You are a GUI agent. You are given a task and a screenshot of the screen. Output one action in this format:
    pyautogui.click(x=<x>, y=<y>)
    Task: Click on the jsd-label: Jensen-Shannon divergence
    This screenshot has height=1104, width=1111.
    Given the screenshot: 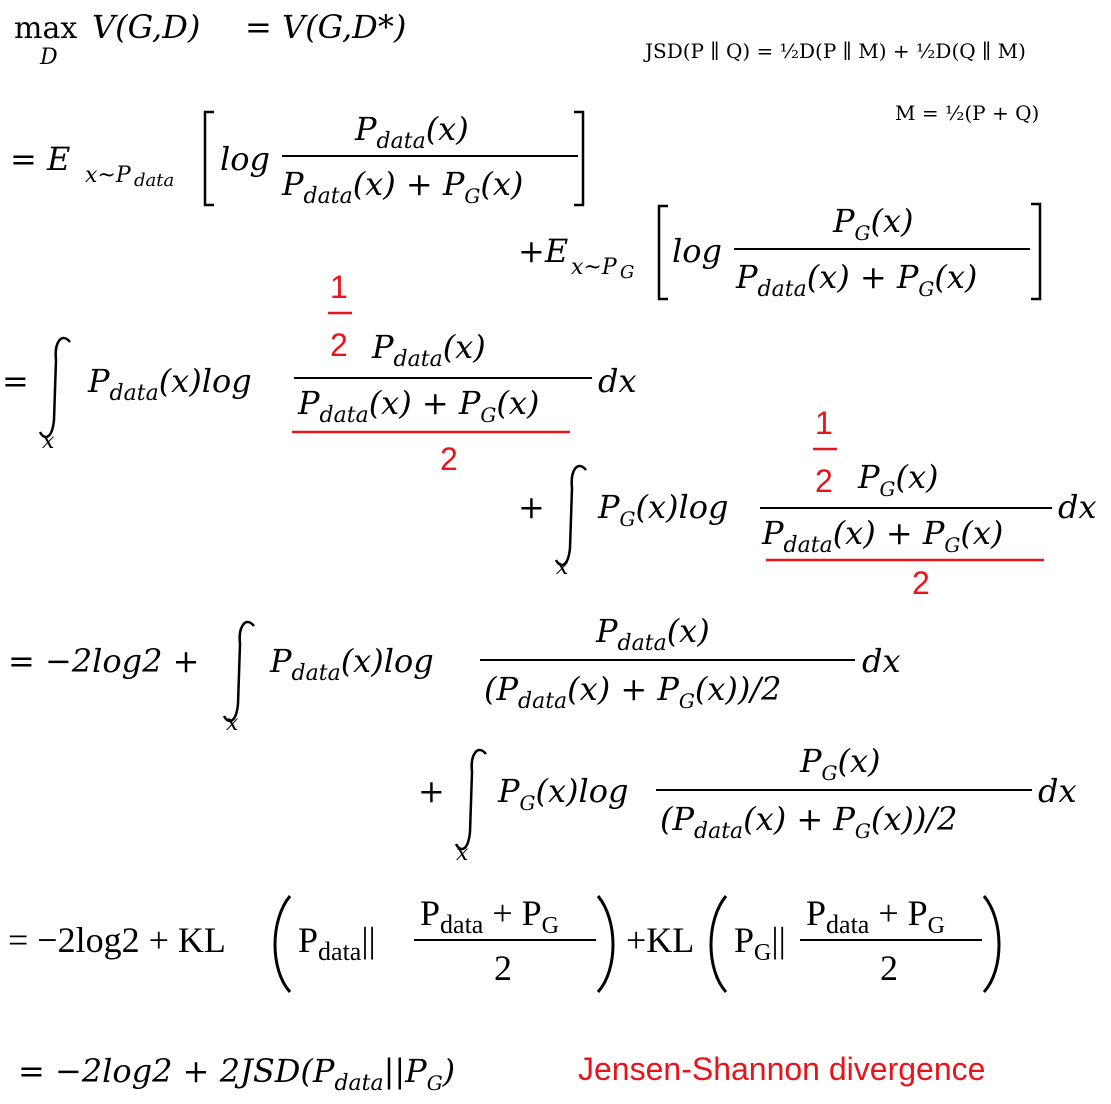 What is the action you would take?
    pyautogui.click(x=781, y=1069)
    